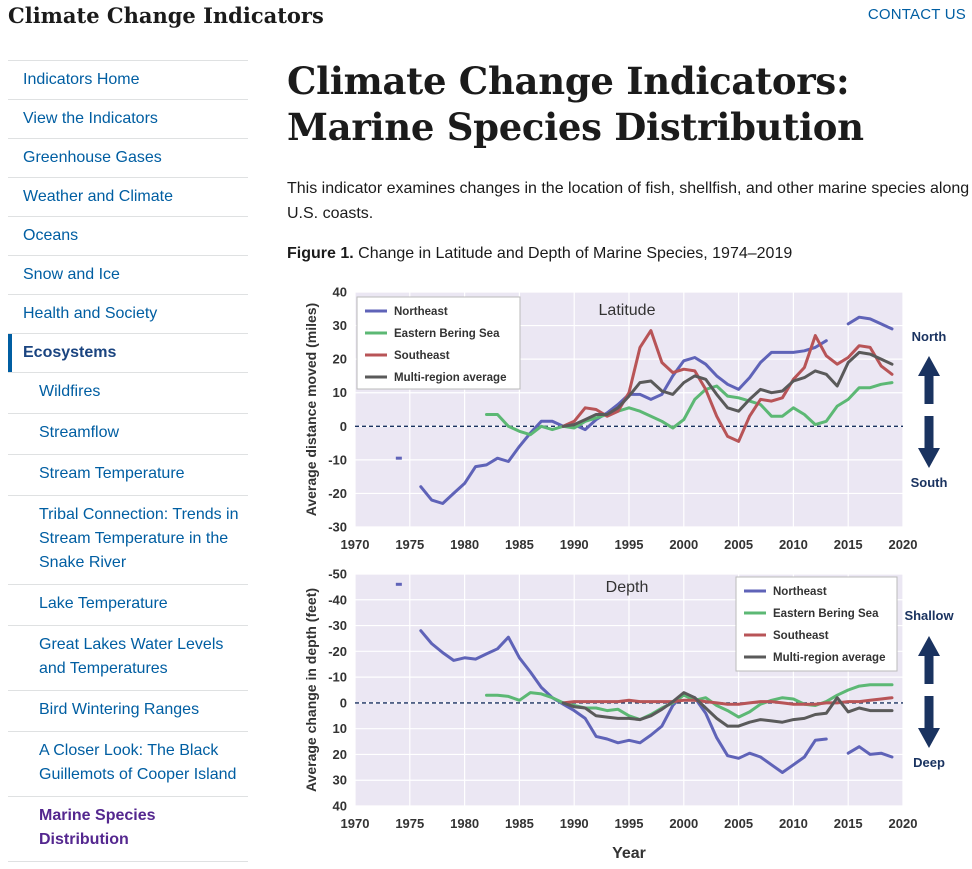 The width and height of the screenshot is (972, 869). Describe the element at coordinates (422, 356) in the screenshot. I see `chart-latitude-legend-label: Southeast` at that location.